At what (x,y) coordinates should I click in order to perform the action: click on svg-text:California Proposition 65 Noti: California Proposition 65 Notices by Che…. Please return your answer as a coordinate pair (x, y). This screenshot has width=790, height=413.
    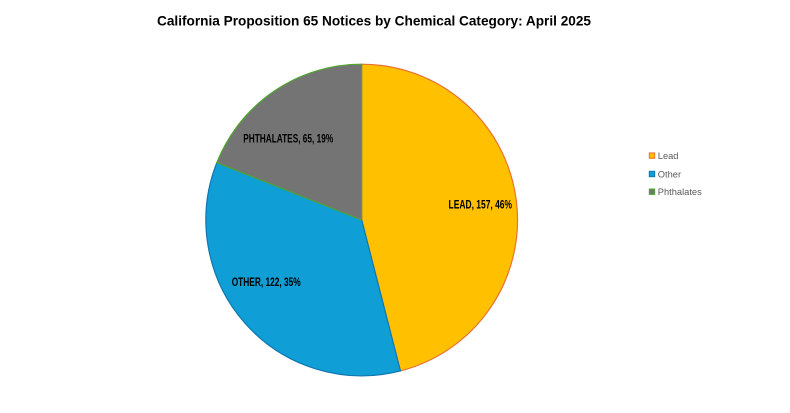
    Looking at the image, I should click on (374, 20).